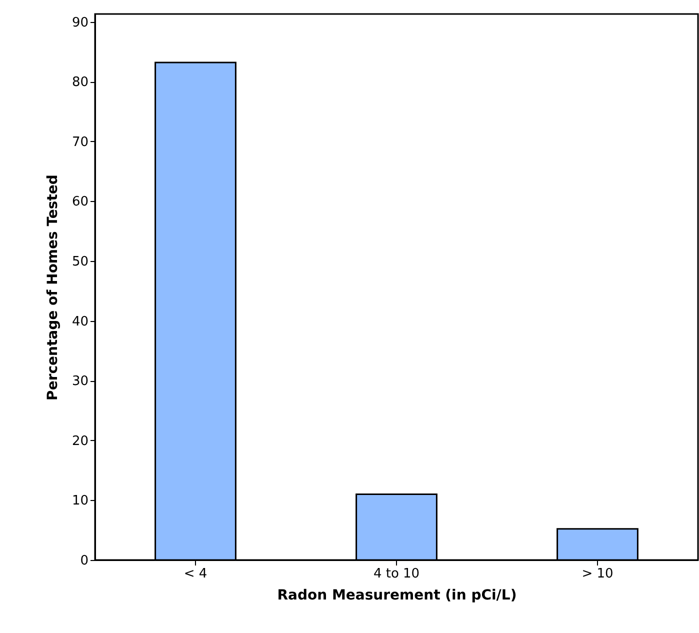 The height and width of the screenshot is (633, 699). What do you see at coordinates (196, 574) in the screenshot?
I see `x-tick-label: < 4` at bounding box center [196, 574].